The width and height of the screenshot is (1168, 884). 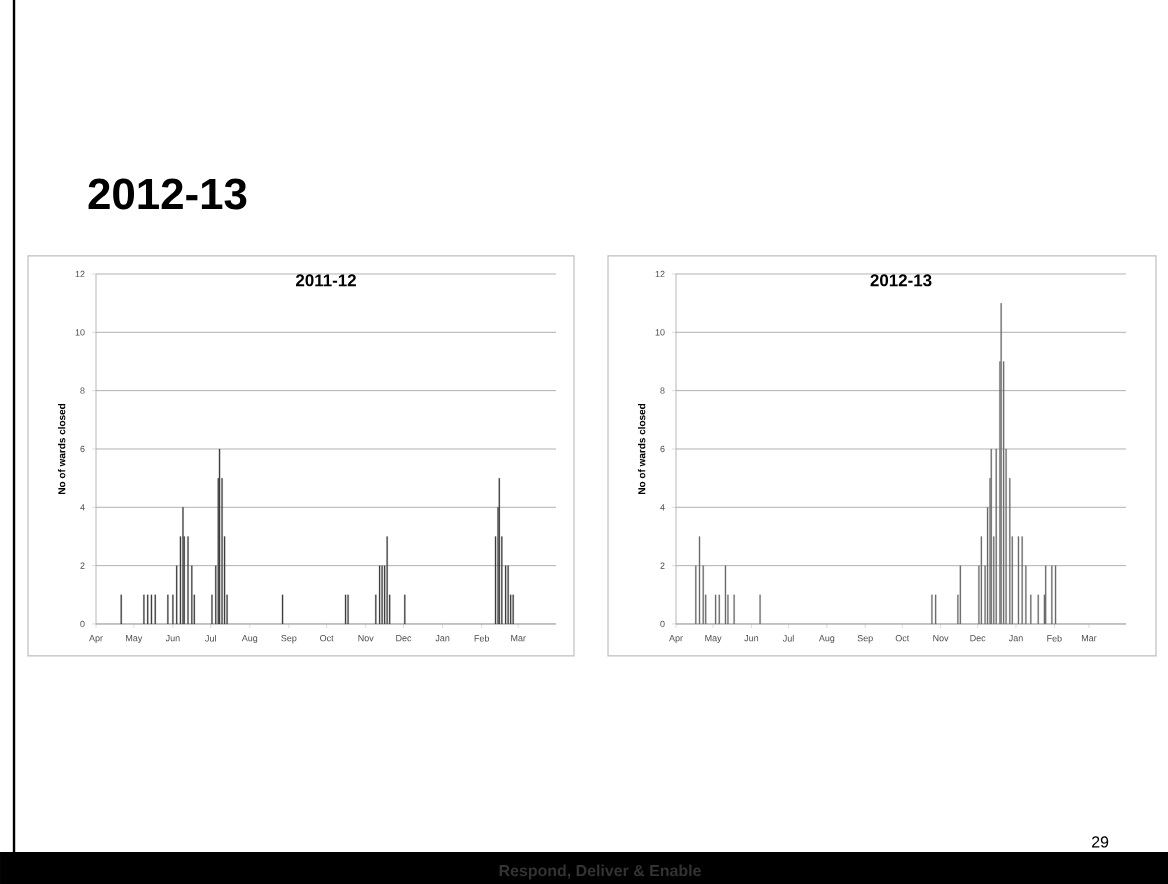 What do you see at coordinates (326, 280) in the screenshot?
I see `chart-title: 2011-12` at bounding box center [326, 280].